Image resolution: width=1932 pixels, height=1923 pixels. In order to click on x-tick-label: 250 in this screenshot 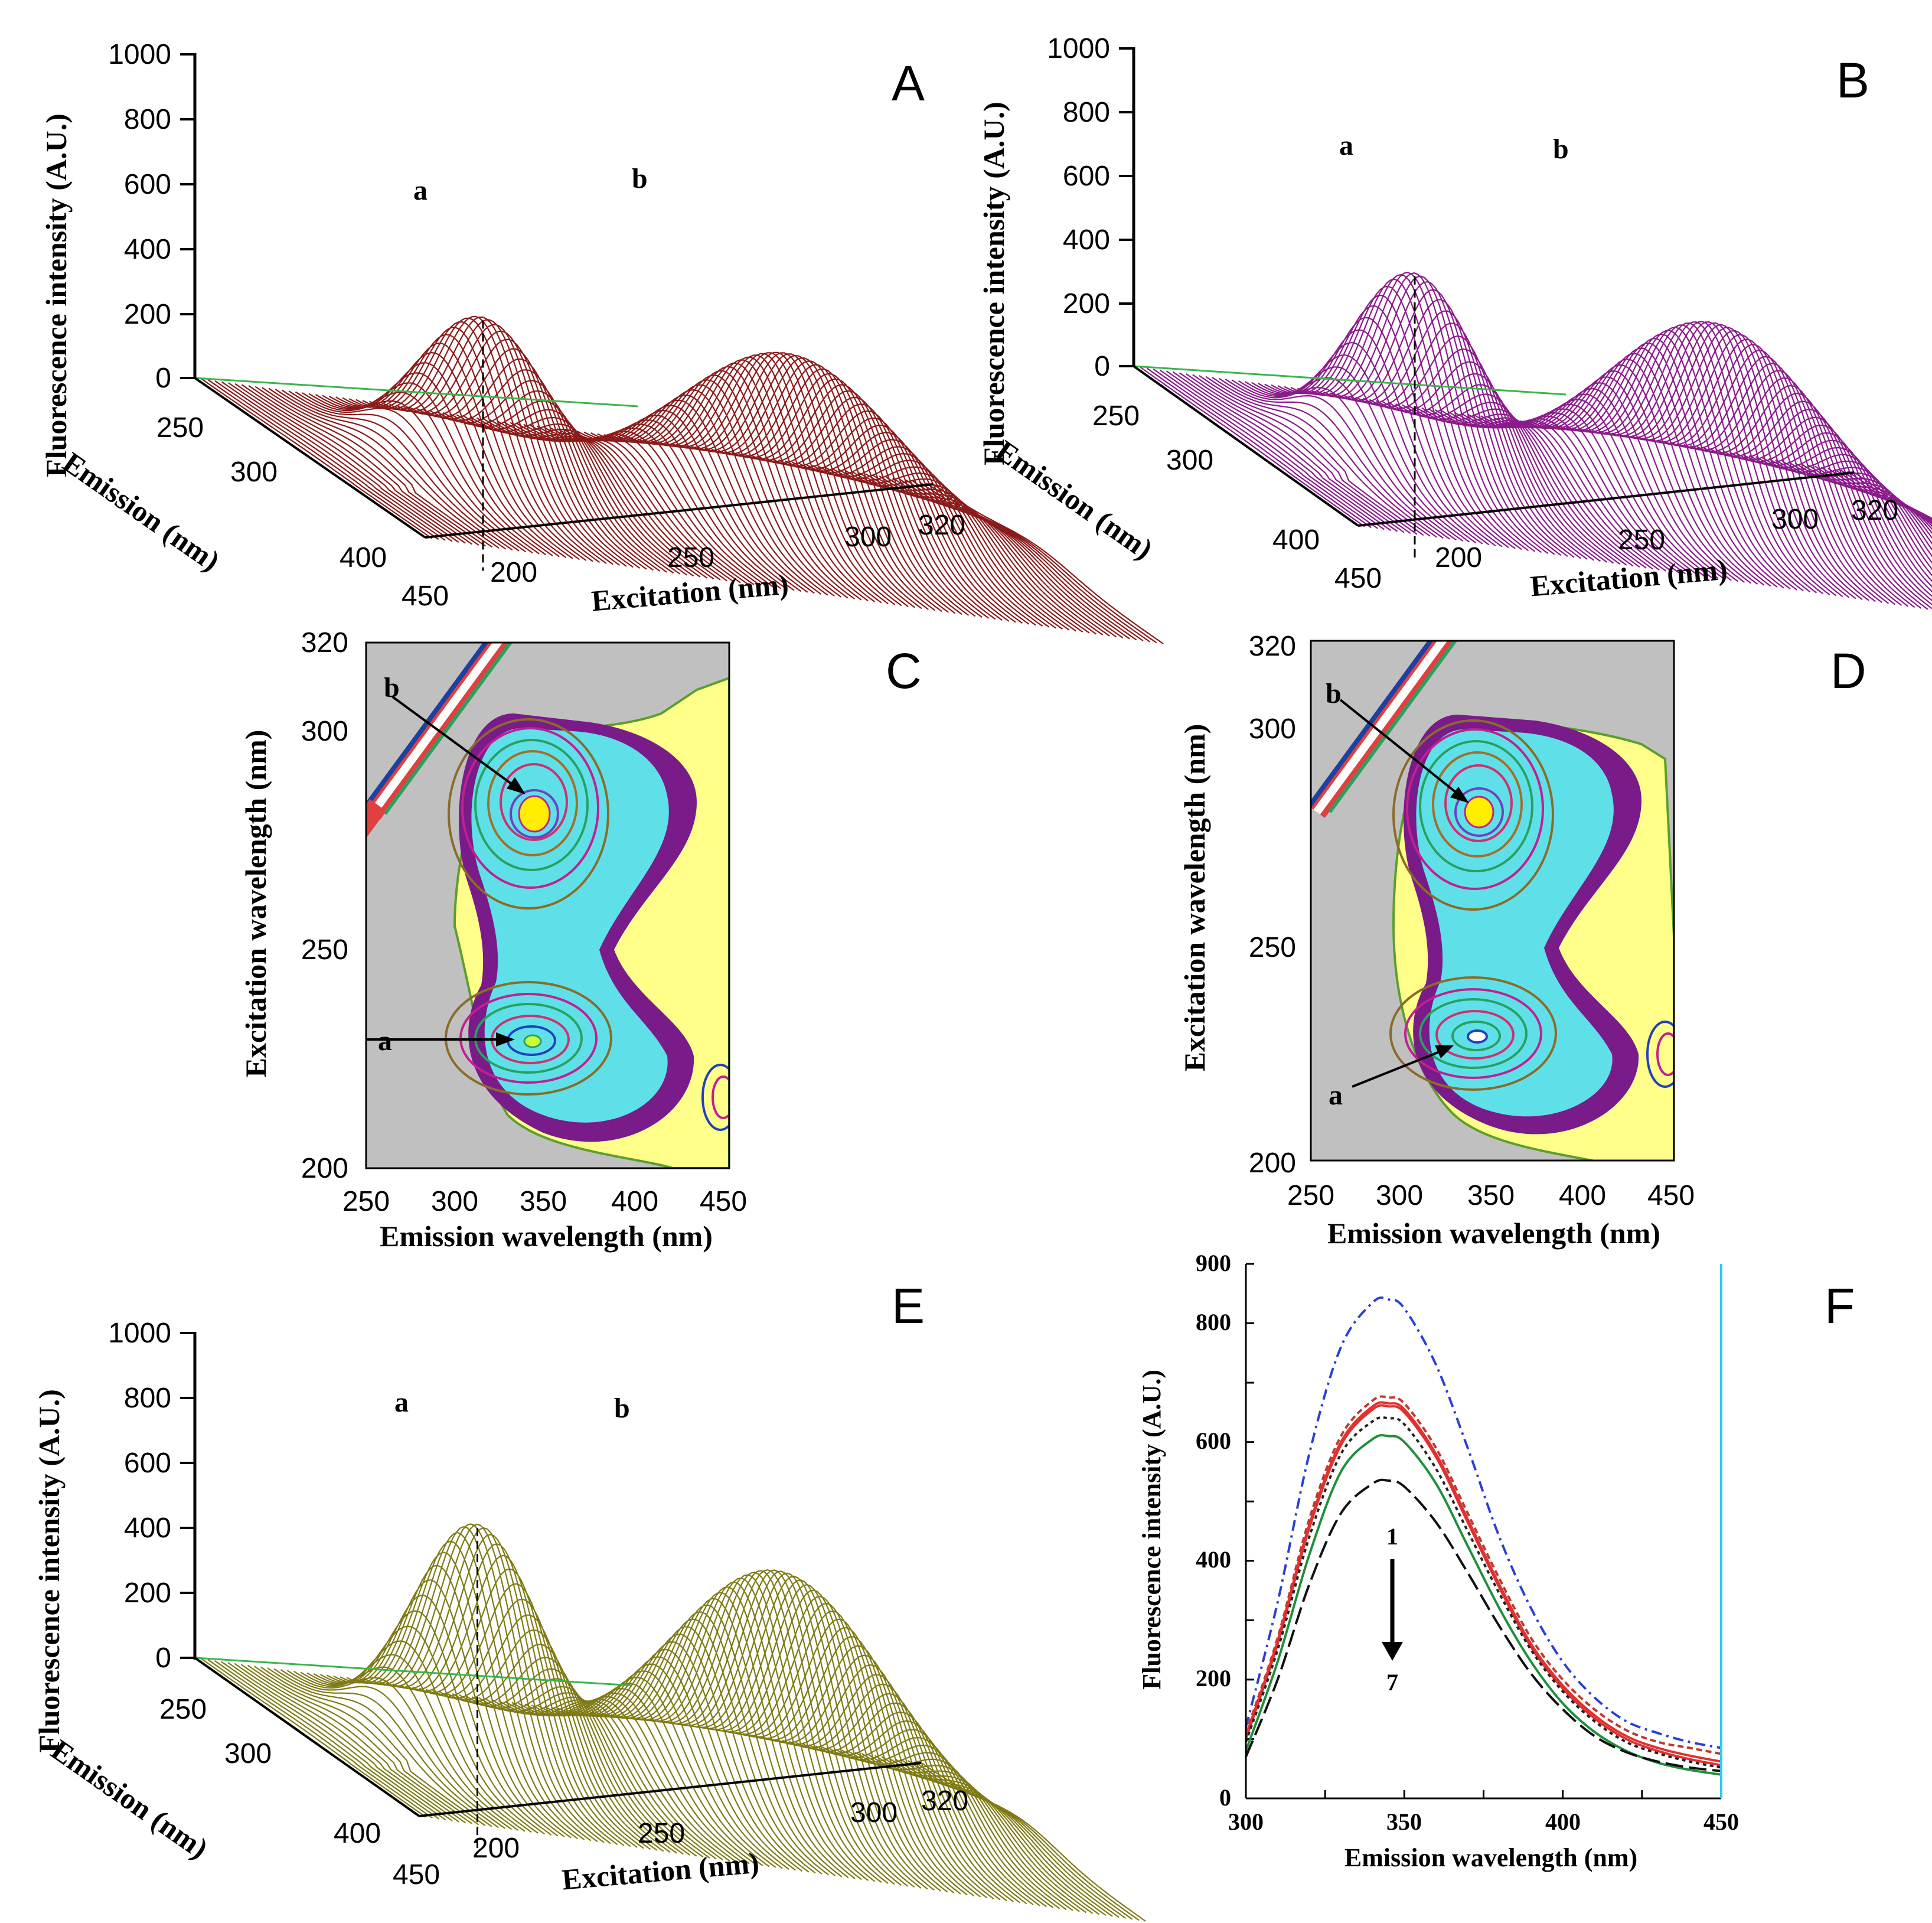, I will do `click(366, 1201)`.